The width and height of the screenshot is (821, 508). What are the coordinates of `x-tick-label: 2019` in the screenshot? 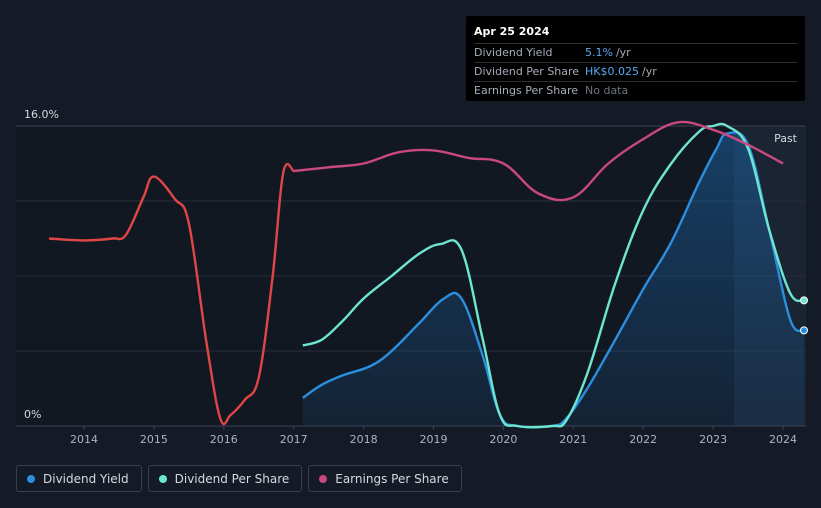 It's located at (434, 439).